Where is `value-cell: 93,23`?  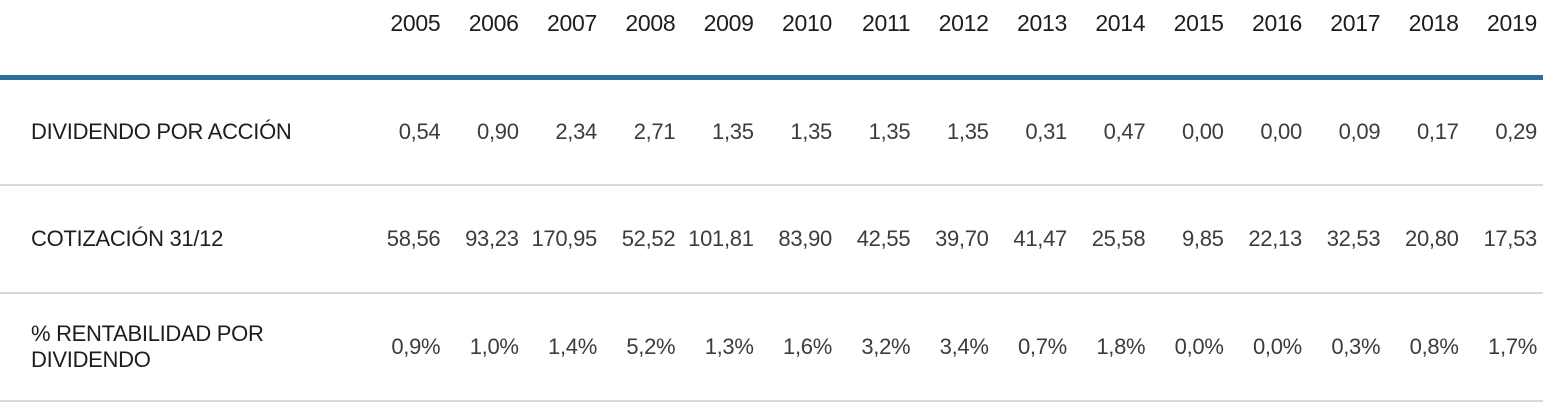 value-cell: 93,23 is located at coordinates (485, 239).